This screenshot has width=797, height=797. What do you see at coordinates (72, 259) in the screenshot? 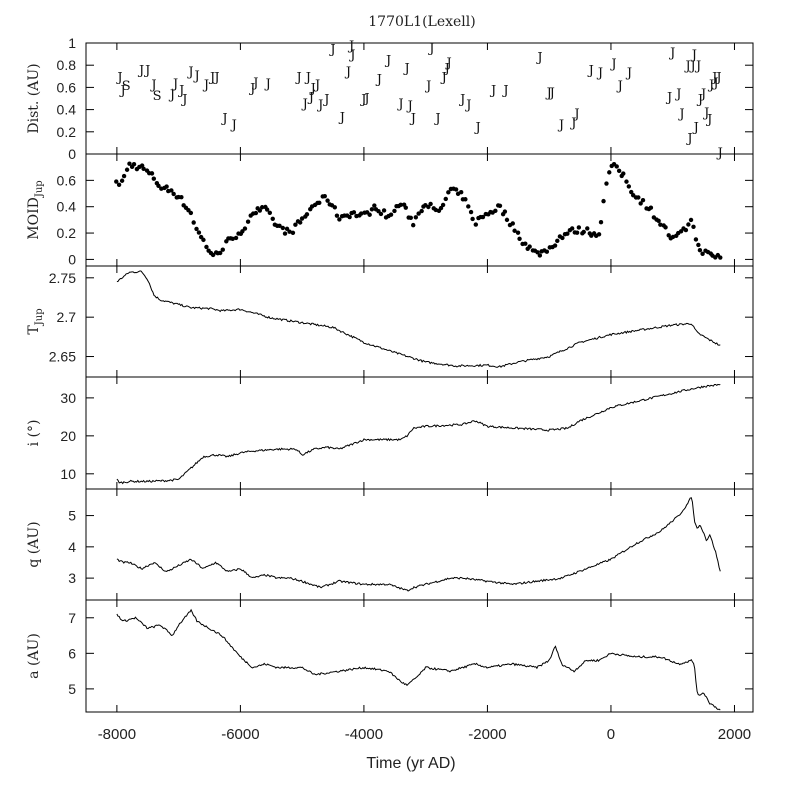
I see `y-tick-label: 0` at bounding box center [72, 259].